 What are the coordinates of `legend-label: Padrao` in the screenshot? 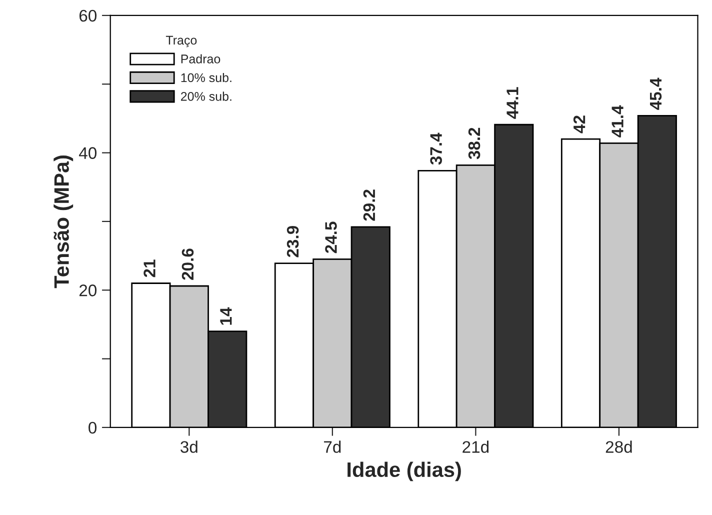 It's located at (200, 59).